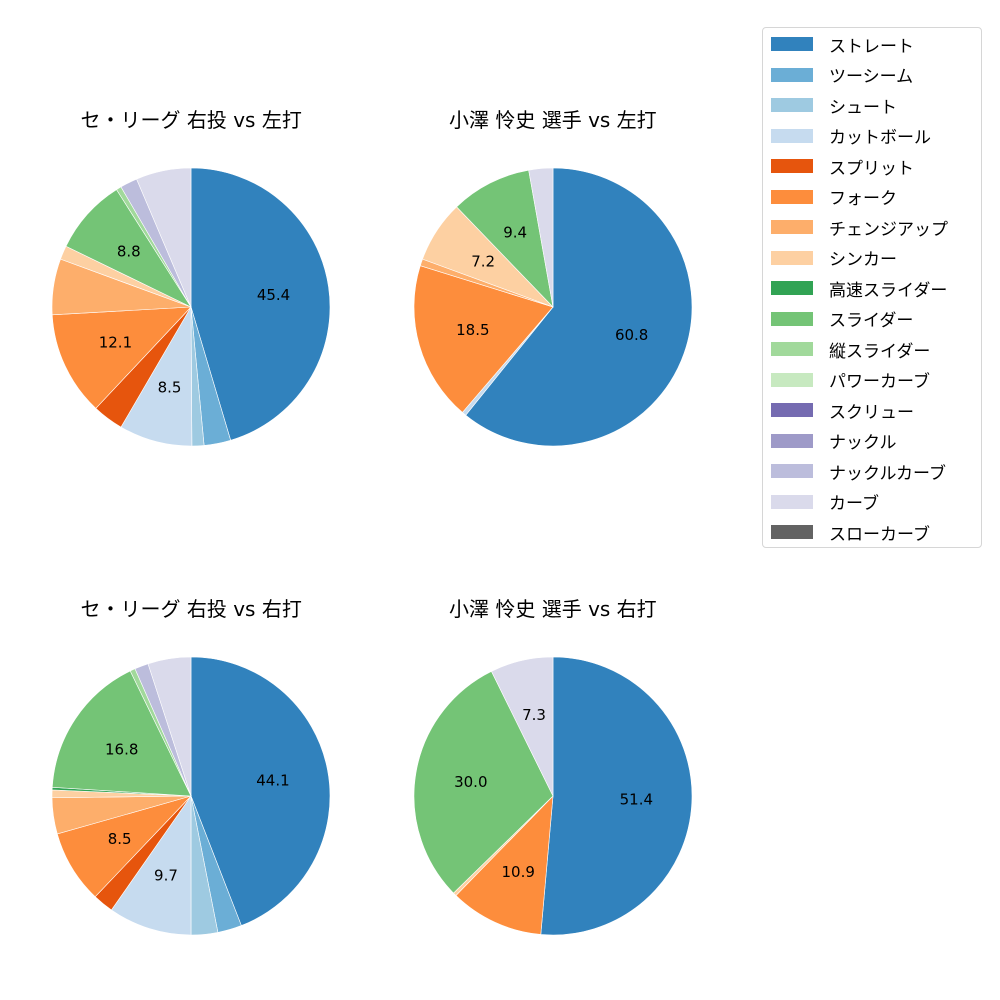 The width and height of the screenshot is (1000, 1000). Describe the element at coordinates (887, 473) in the screenshot. I see `legend-label: ナックルカーブ` at that location.